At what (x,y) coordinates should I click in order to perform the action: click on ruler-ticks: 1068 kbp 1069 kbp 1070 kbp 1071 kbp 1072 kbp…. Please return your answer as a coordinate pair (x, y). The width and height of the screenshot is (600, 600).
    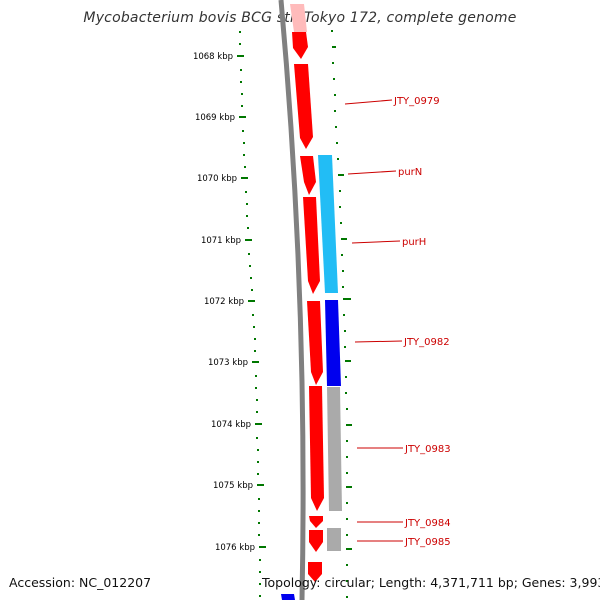
    Looking at the image, I should click on (229, 302).